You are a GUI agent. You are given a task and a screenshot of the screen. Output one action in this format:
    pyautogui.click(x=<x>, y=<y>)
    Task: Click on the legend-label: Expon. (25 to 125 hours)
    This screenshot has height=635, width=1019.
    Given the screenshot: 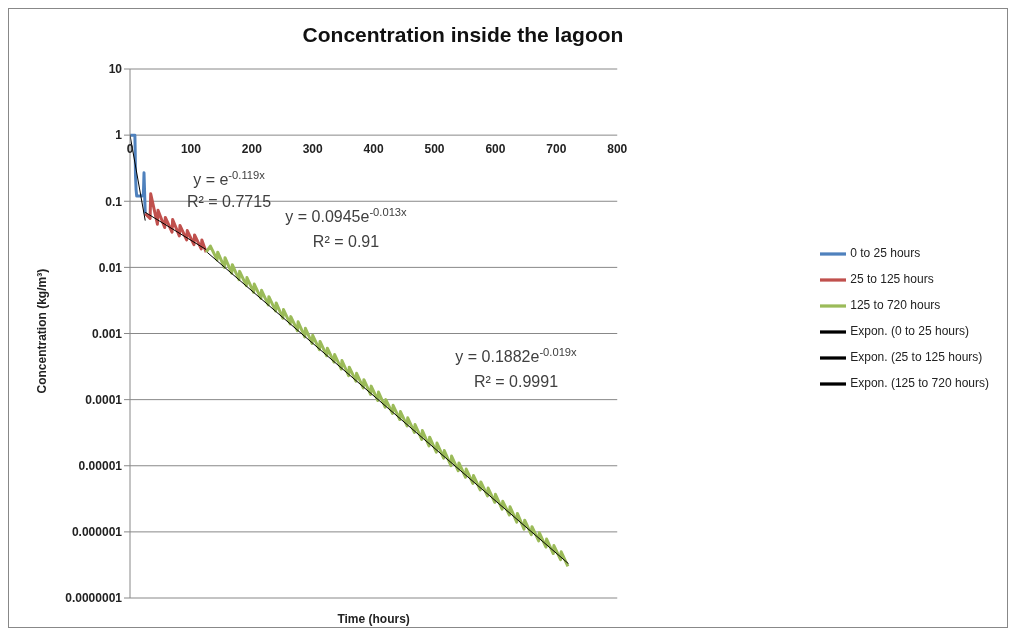 What is the action you would take?
    pyautogui.click(x=916, y=357)
    